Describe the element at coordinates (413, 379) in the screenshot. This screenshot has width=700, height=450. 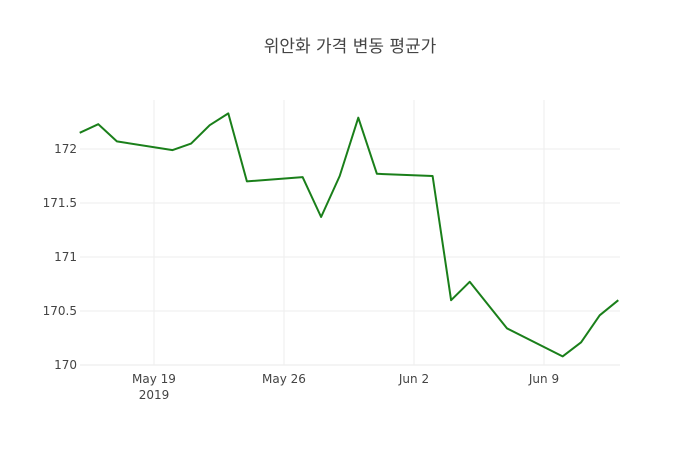
I see `x-tick-label: Jun 2` at that location.